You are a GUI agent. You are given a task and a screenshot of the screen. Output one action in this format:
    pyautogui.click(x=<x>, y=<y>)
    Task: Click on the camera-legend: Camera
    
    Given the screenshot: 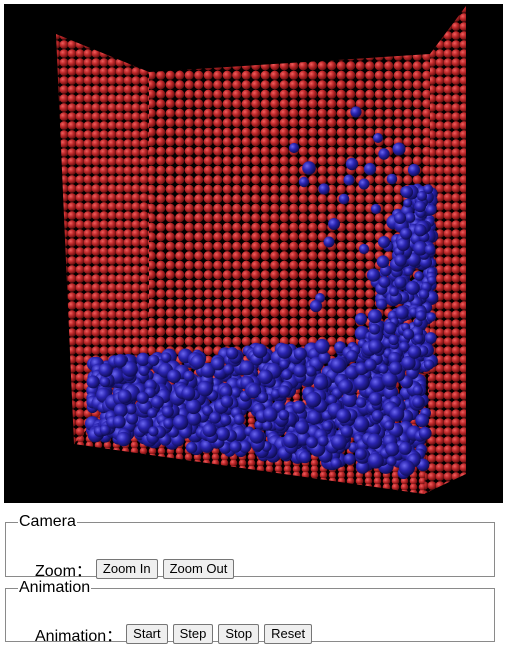 What is the action you would take?
    pyautogui.click(x=47, y=521)
    